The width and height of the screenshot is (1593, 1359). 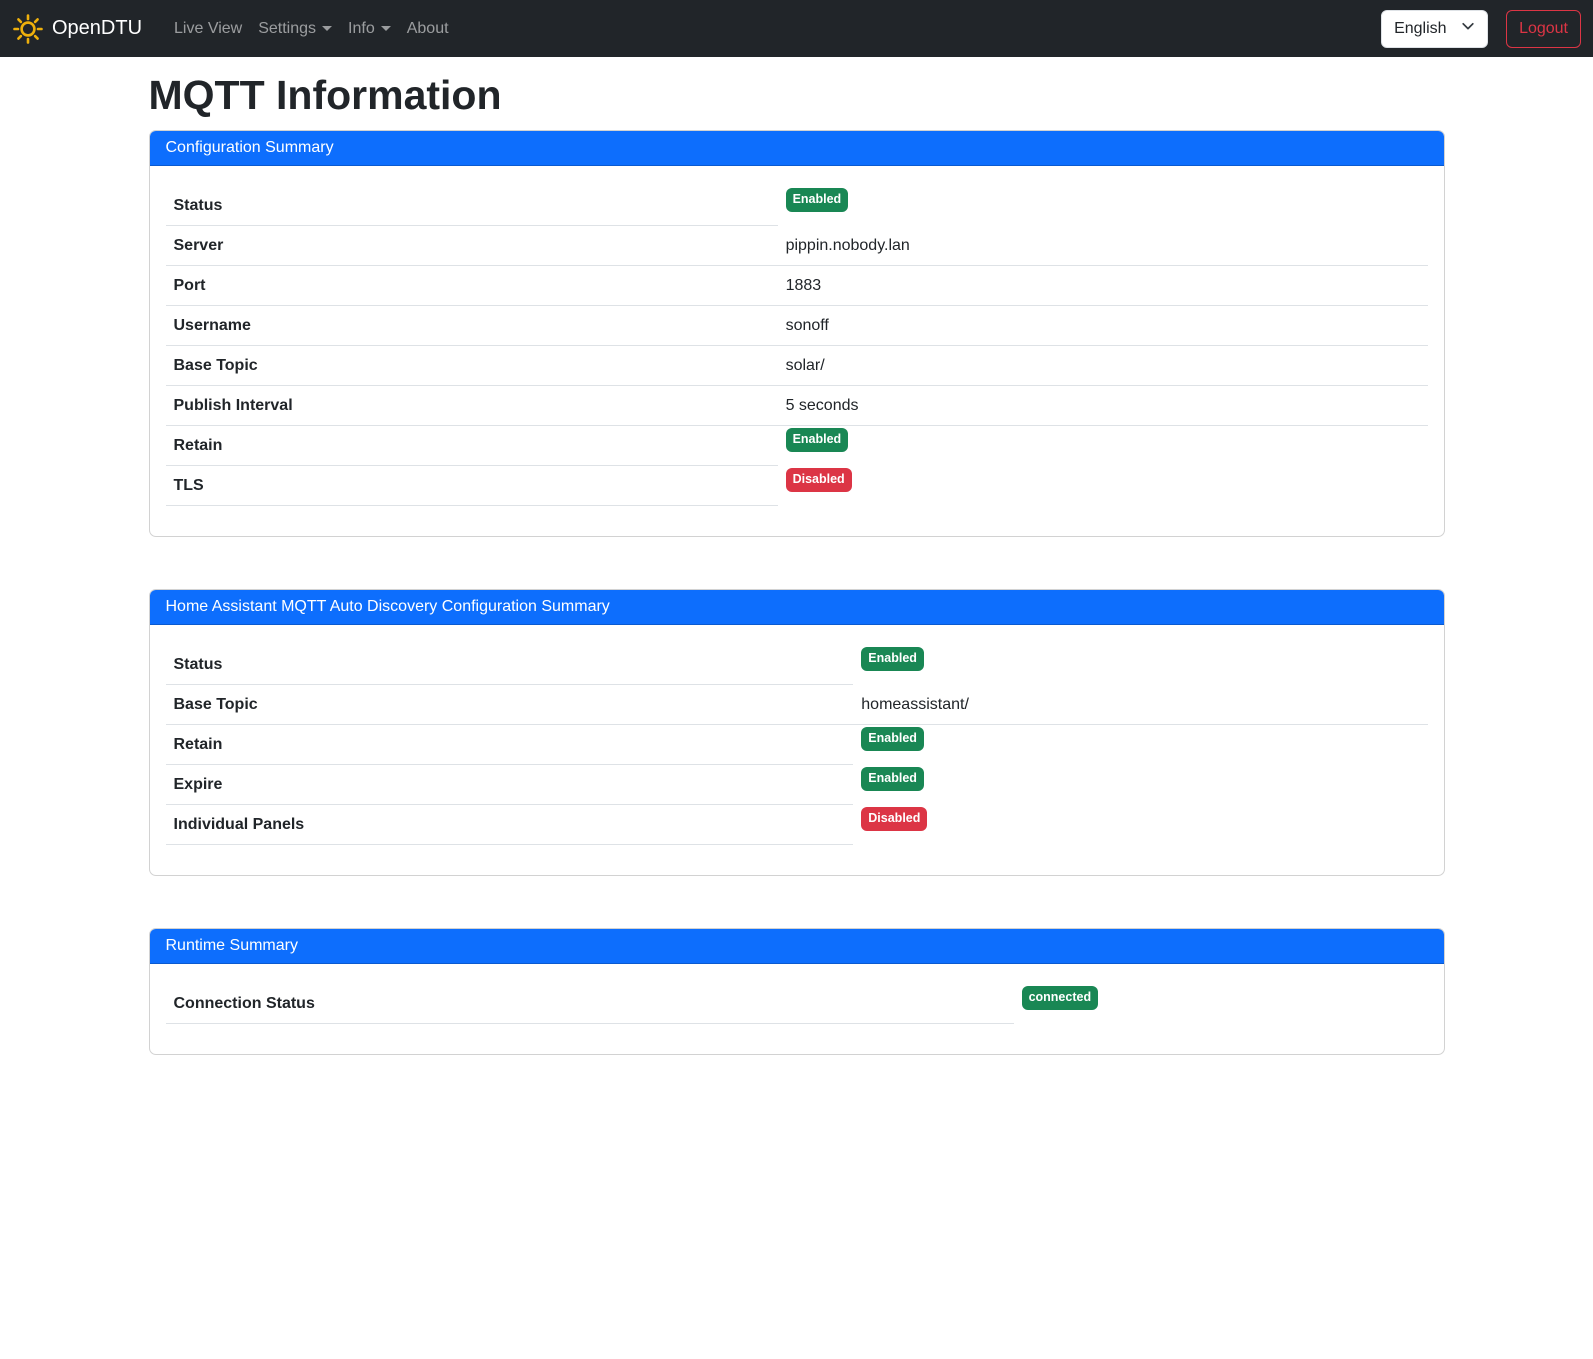 What do you see at coordinates (471, 246) in the screenshot?
I see `row-label: Server` at bounding box center [471, 246].